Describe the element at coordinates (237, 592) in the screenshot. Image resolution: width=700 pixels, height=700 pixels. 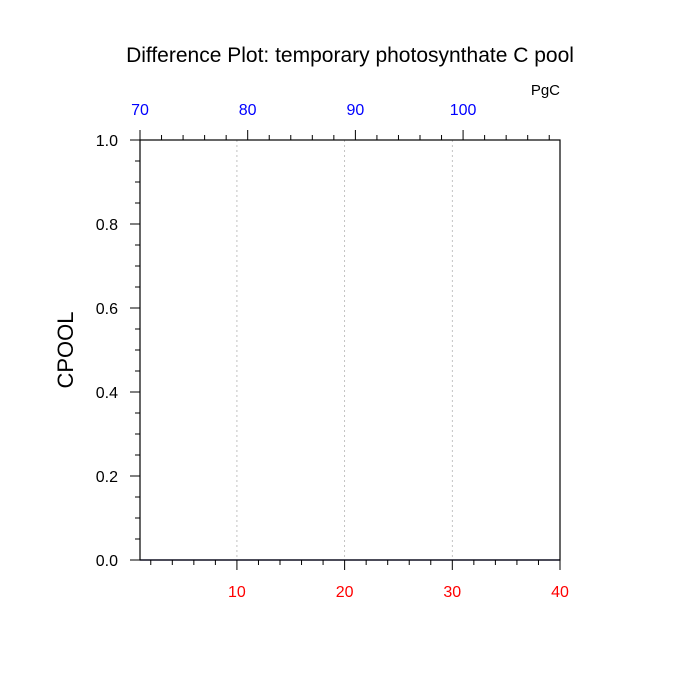
I see `bottom-tick-label: 10` at that location.